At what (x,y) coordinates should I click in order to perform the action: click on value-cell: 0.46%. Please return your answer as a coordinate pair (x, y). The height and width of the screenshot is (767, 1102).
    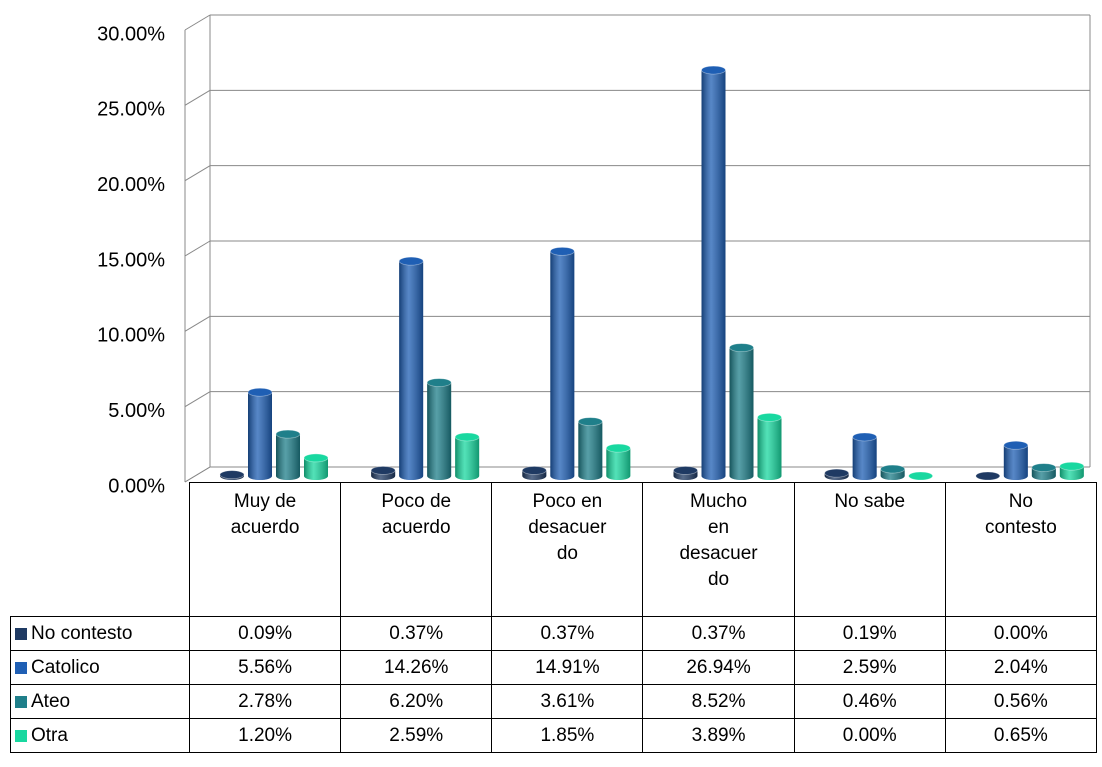
    Looking at the image, I should click on (869, 701).